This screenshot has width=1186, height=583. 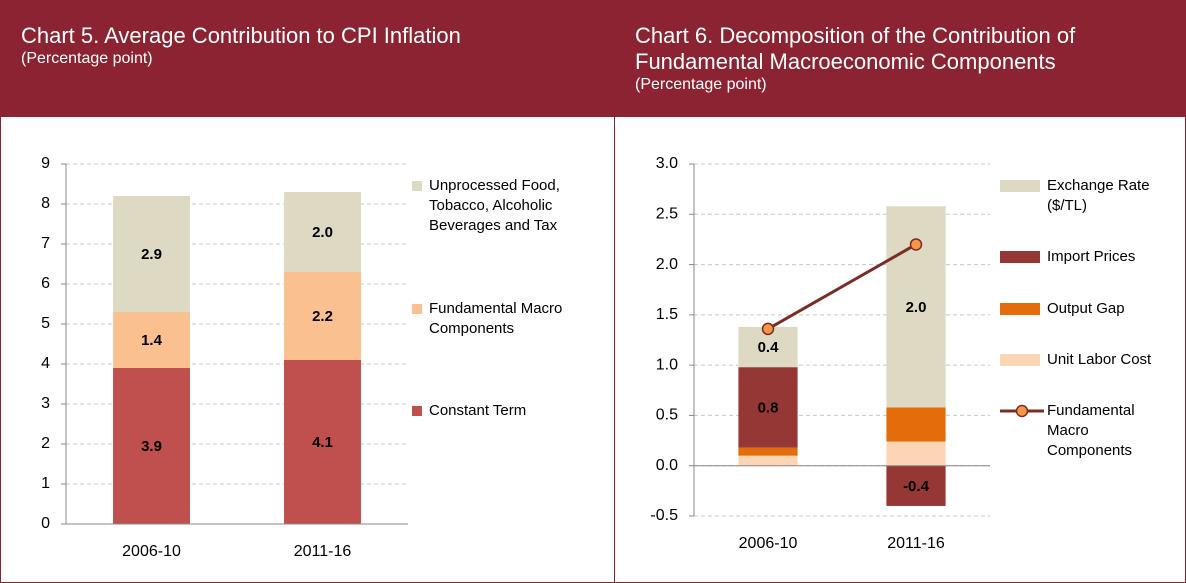 What do you see at coordinates (667, 364) in the screenshot?
I see `y-tick-label: 1.0` at bounding box center [667, 364].